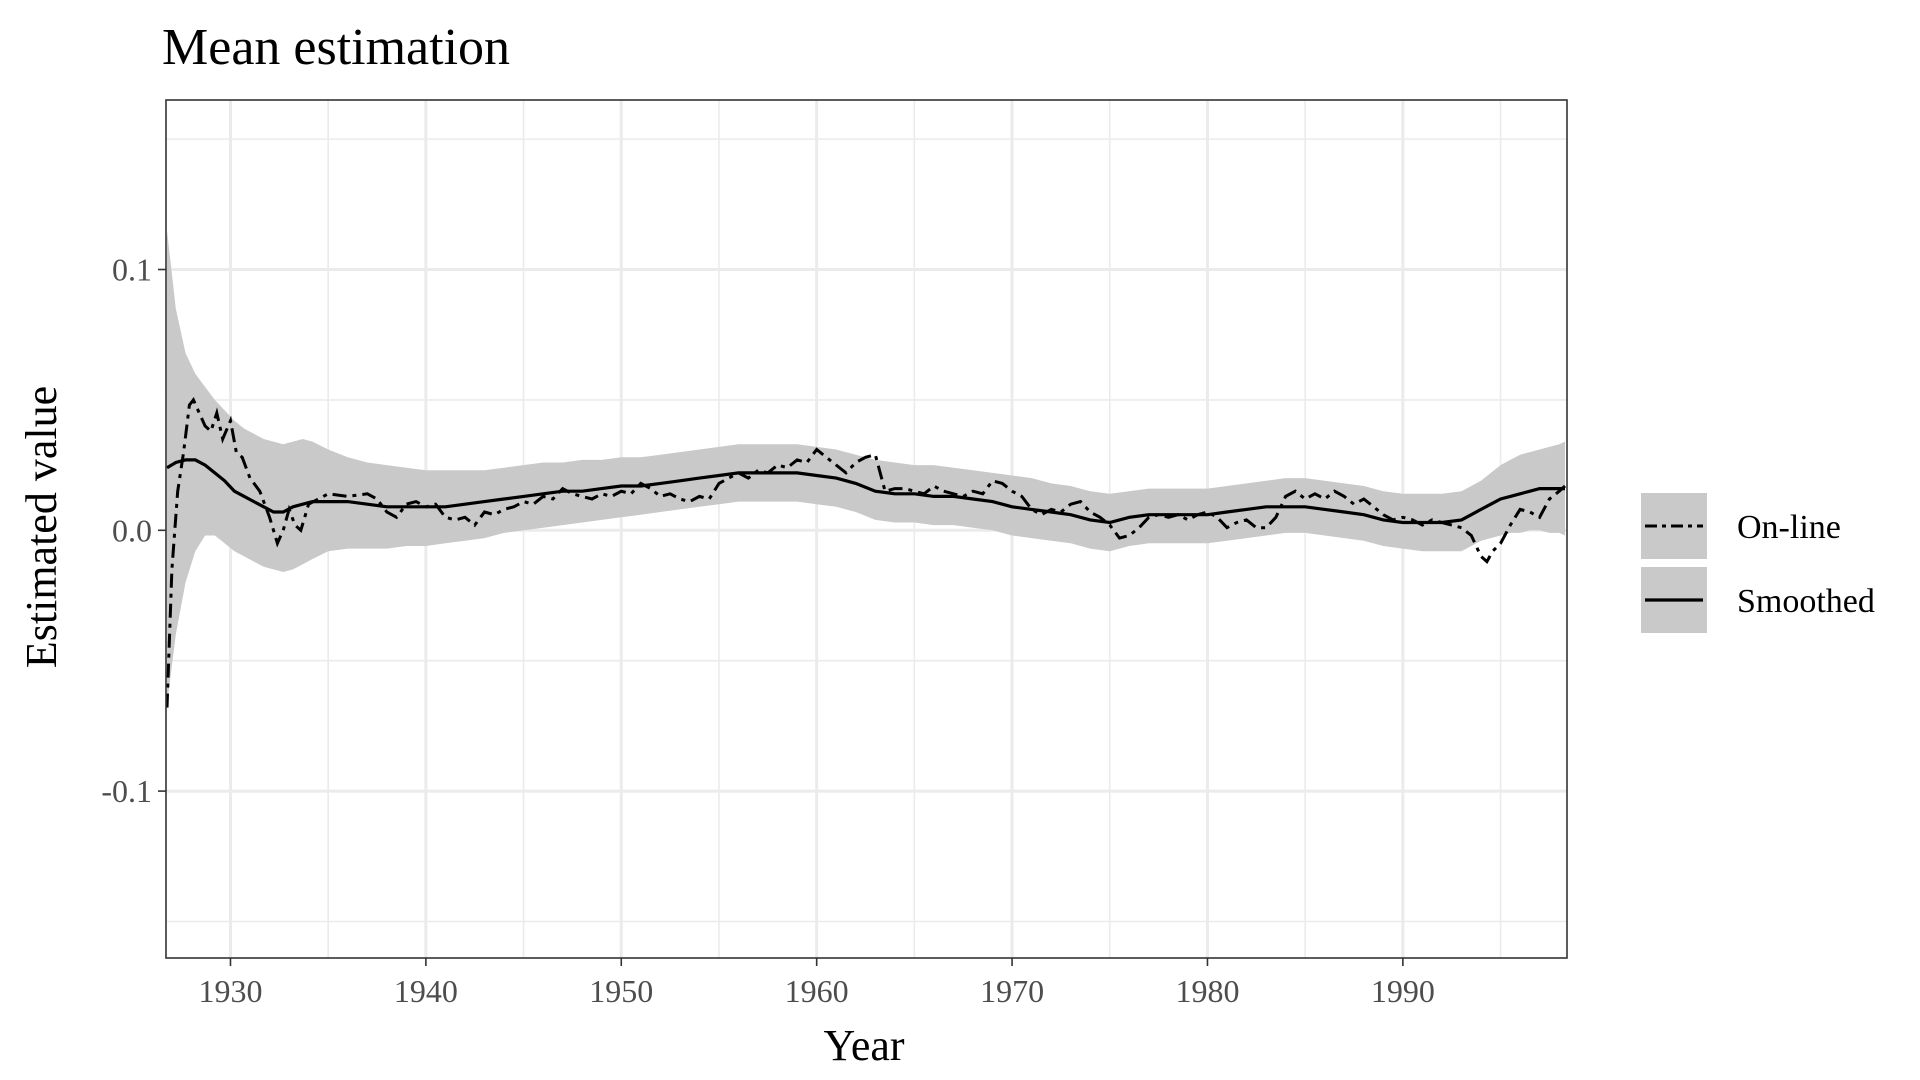 The width and height of the screenshot is (1920, 1080). What do you see at coordinates (336, 47) in the screenshot?
I see `chart-title: Mean estimation` at bounding box center [336, 47].